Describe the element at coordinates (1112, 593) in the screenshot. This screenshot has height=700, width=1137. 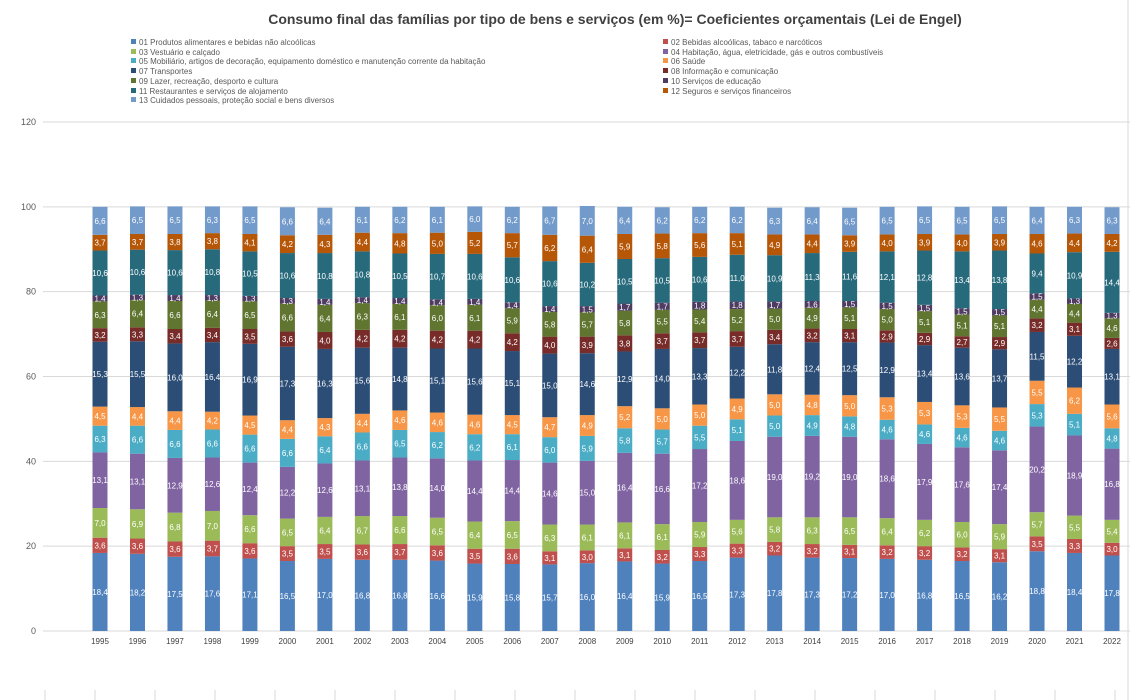
I see `data-label: 17,8` at that location.